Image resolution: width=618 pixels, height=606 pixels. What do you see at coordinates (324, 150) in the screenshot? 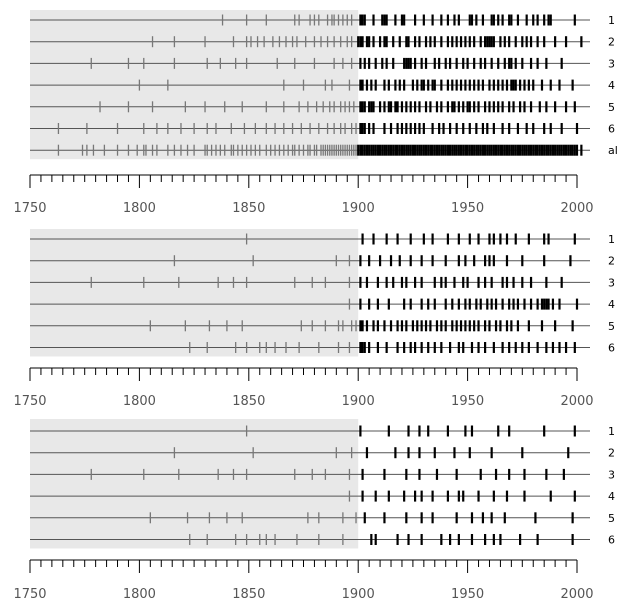
I see `row-all: all` at bounding box center [324, 150].